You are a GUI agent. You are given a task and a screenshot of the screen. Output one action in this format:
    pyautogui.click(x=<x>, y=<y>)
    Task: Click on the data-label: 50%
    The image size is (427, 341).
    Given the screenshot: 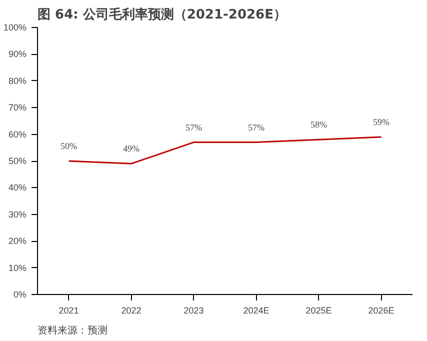 What is the action you would take?
    pyautogui.click(x=69, y=146)
    